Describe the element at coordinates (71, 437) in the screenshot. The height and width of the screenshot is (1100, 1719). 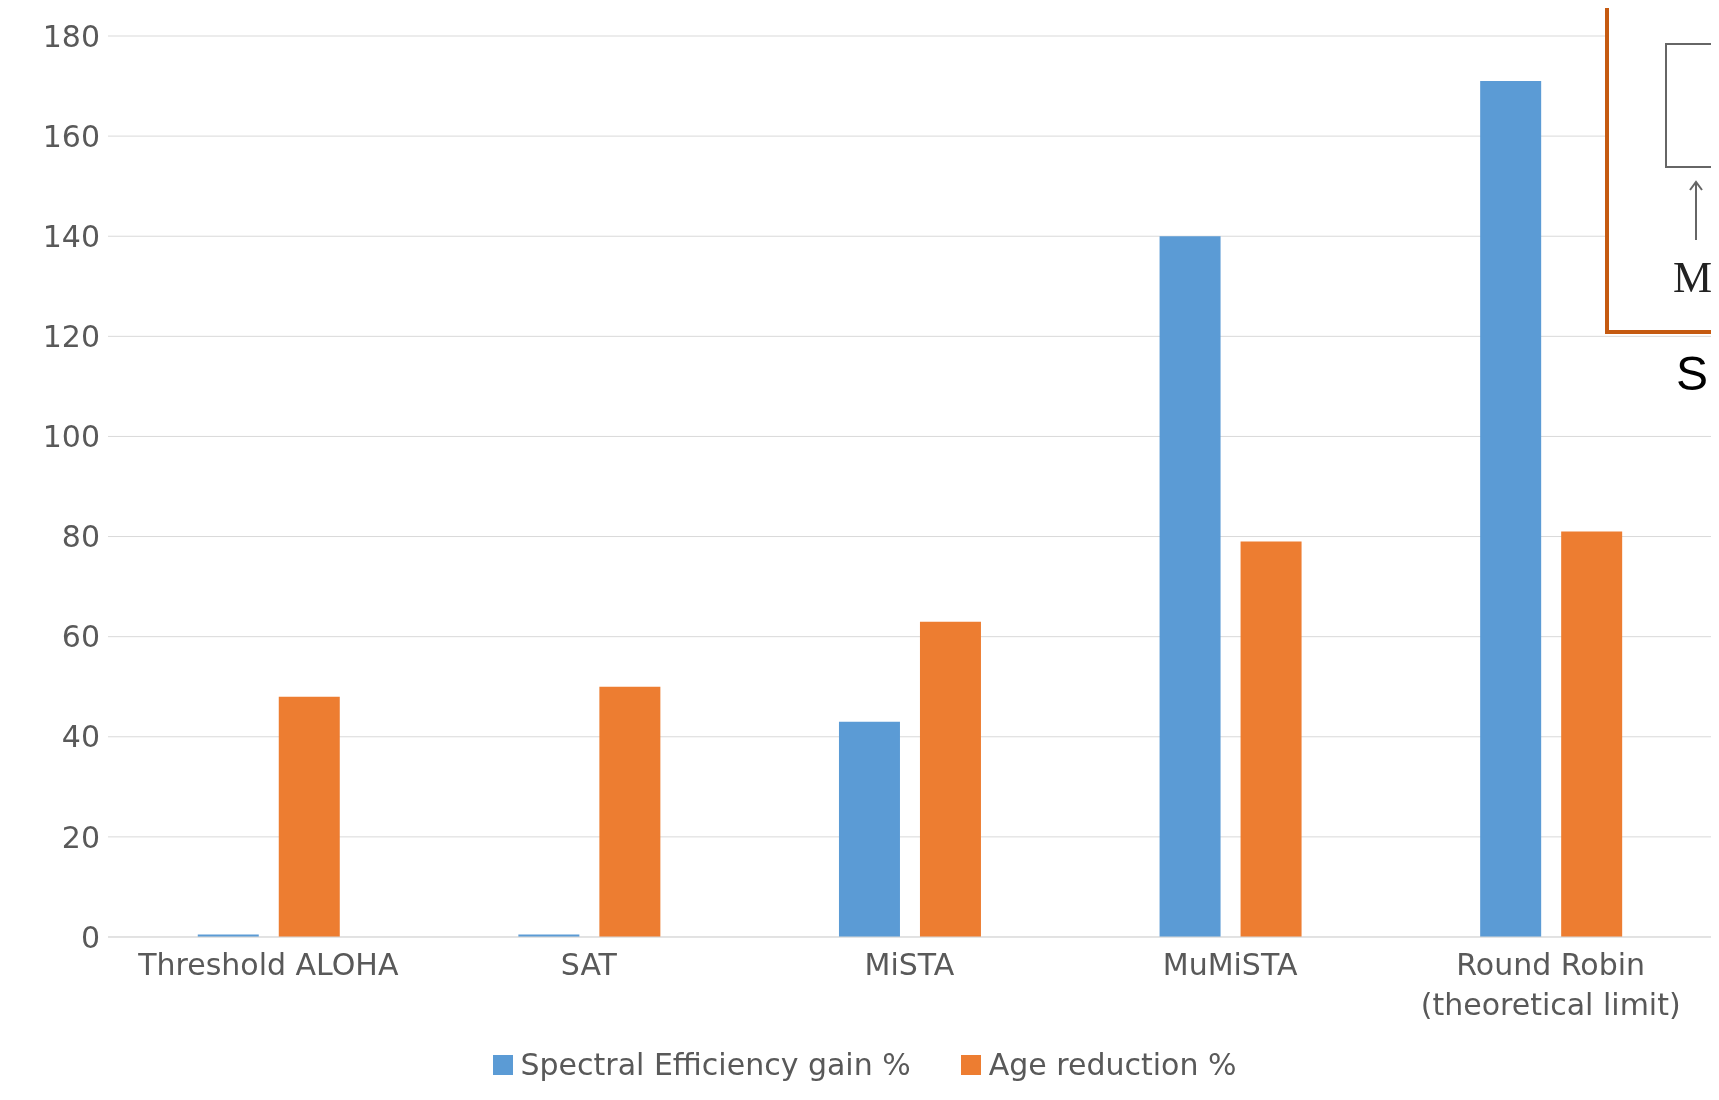
I see `y-tick-label: 100` at that location.